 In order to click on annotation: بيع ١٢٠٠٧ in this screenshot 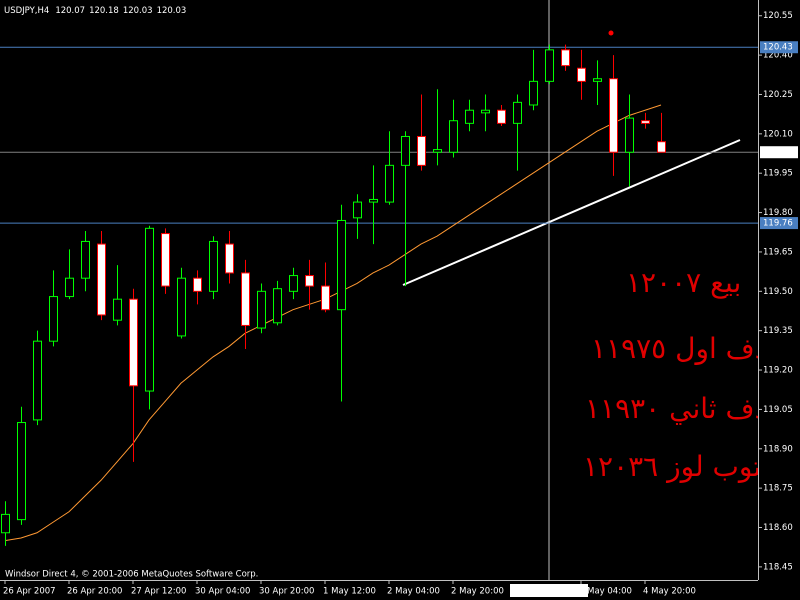, I will do `click(684, 282)`.